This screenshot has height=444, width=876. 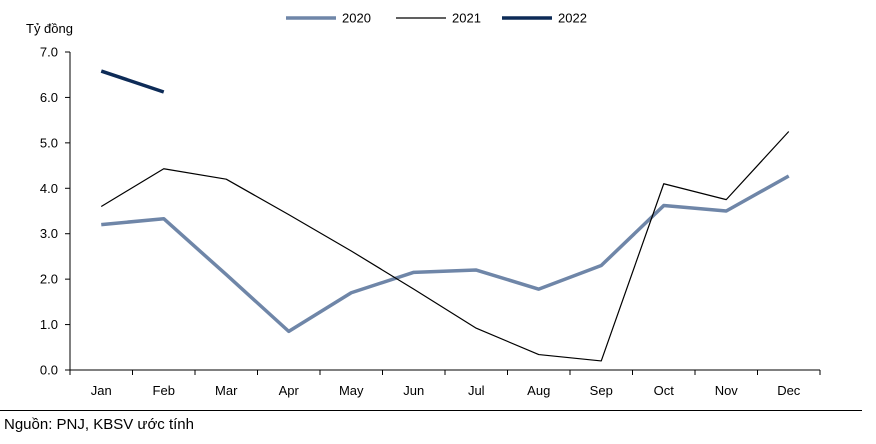 What do you see at coordinates (413, 390) in the screenshot?
I see `x-tick-label: Jun` at bounding box center [413, 390].